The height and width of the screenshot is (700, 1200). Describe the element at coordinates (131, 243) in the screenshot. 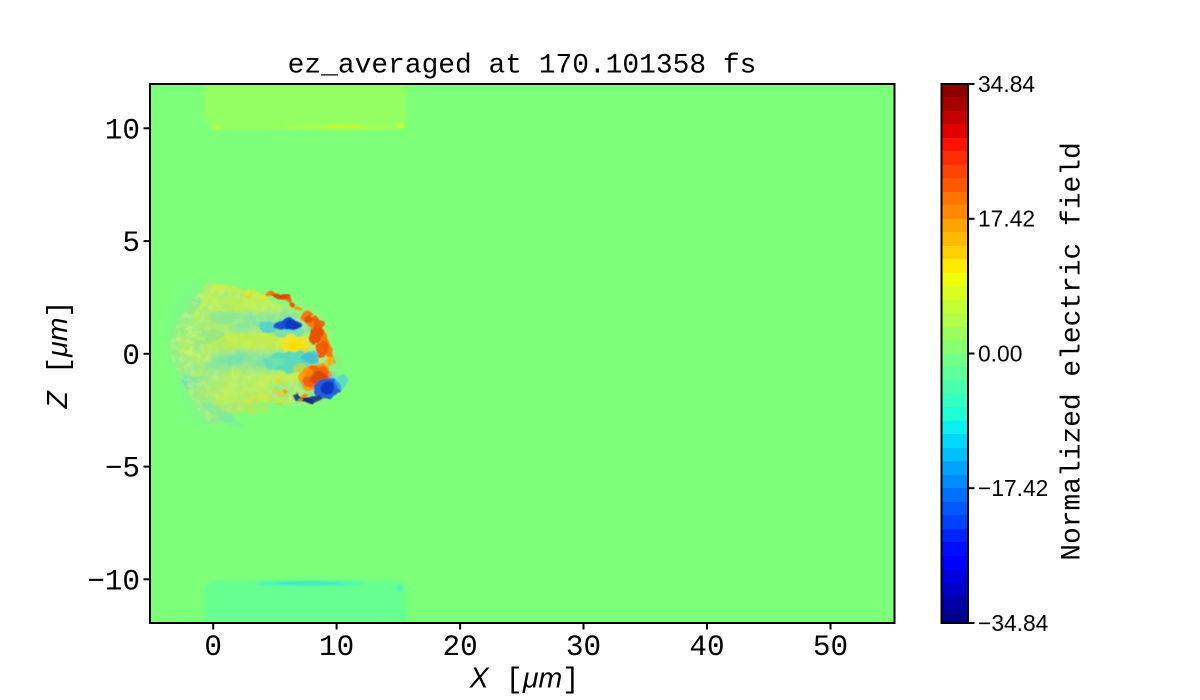

I see `svg-text: 5` at that location.